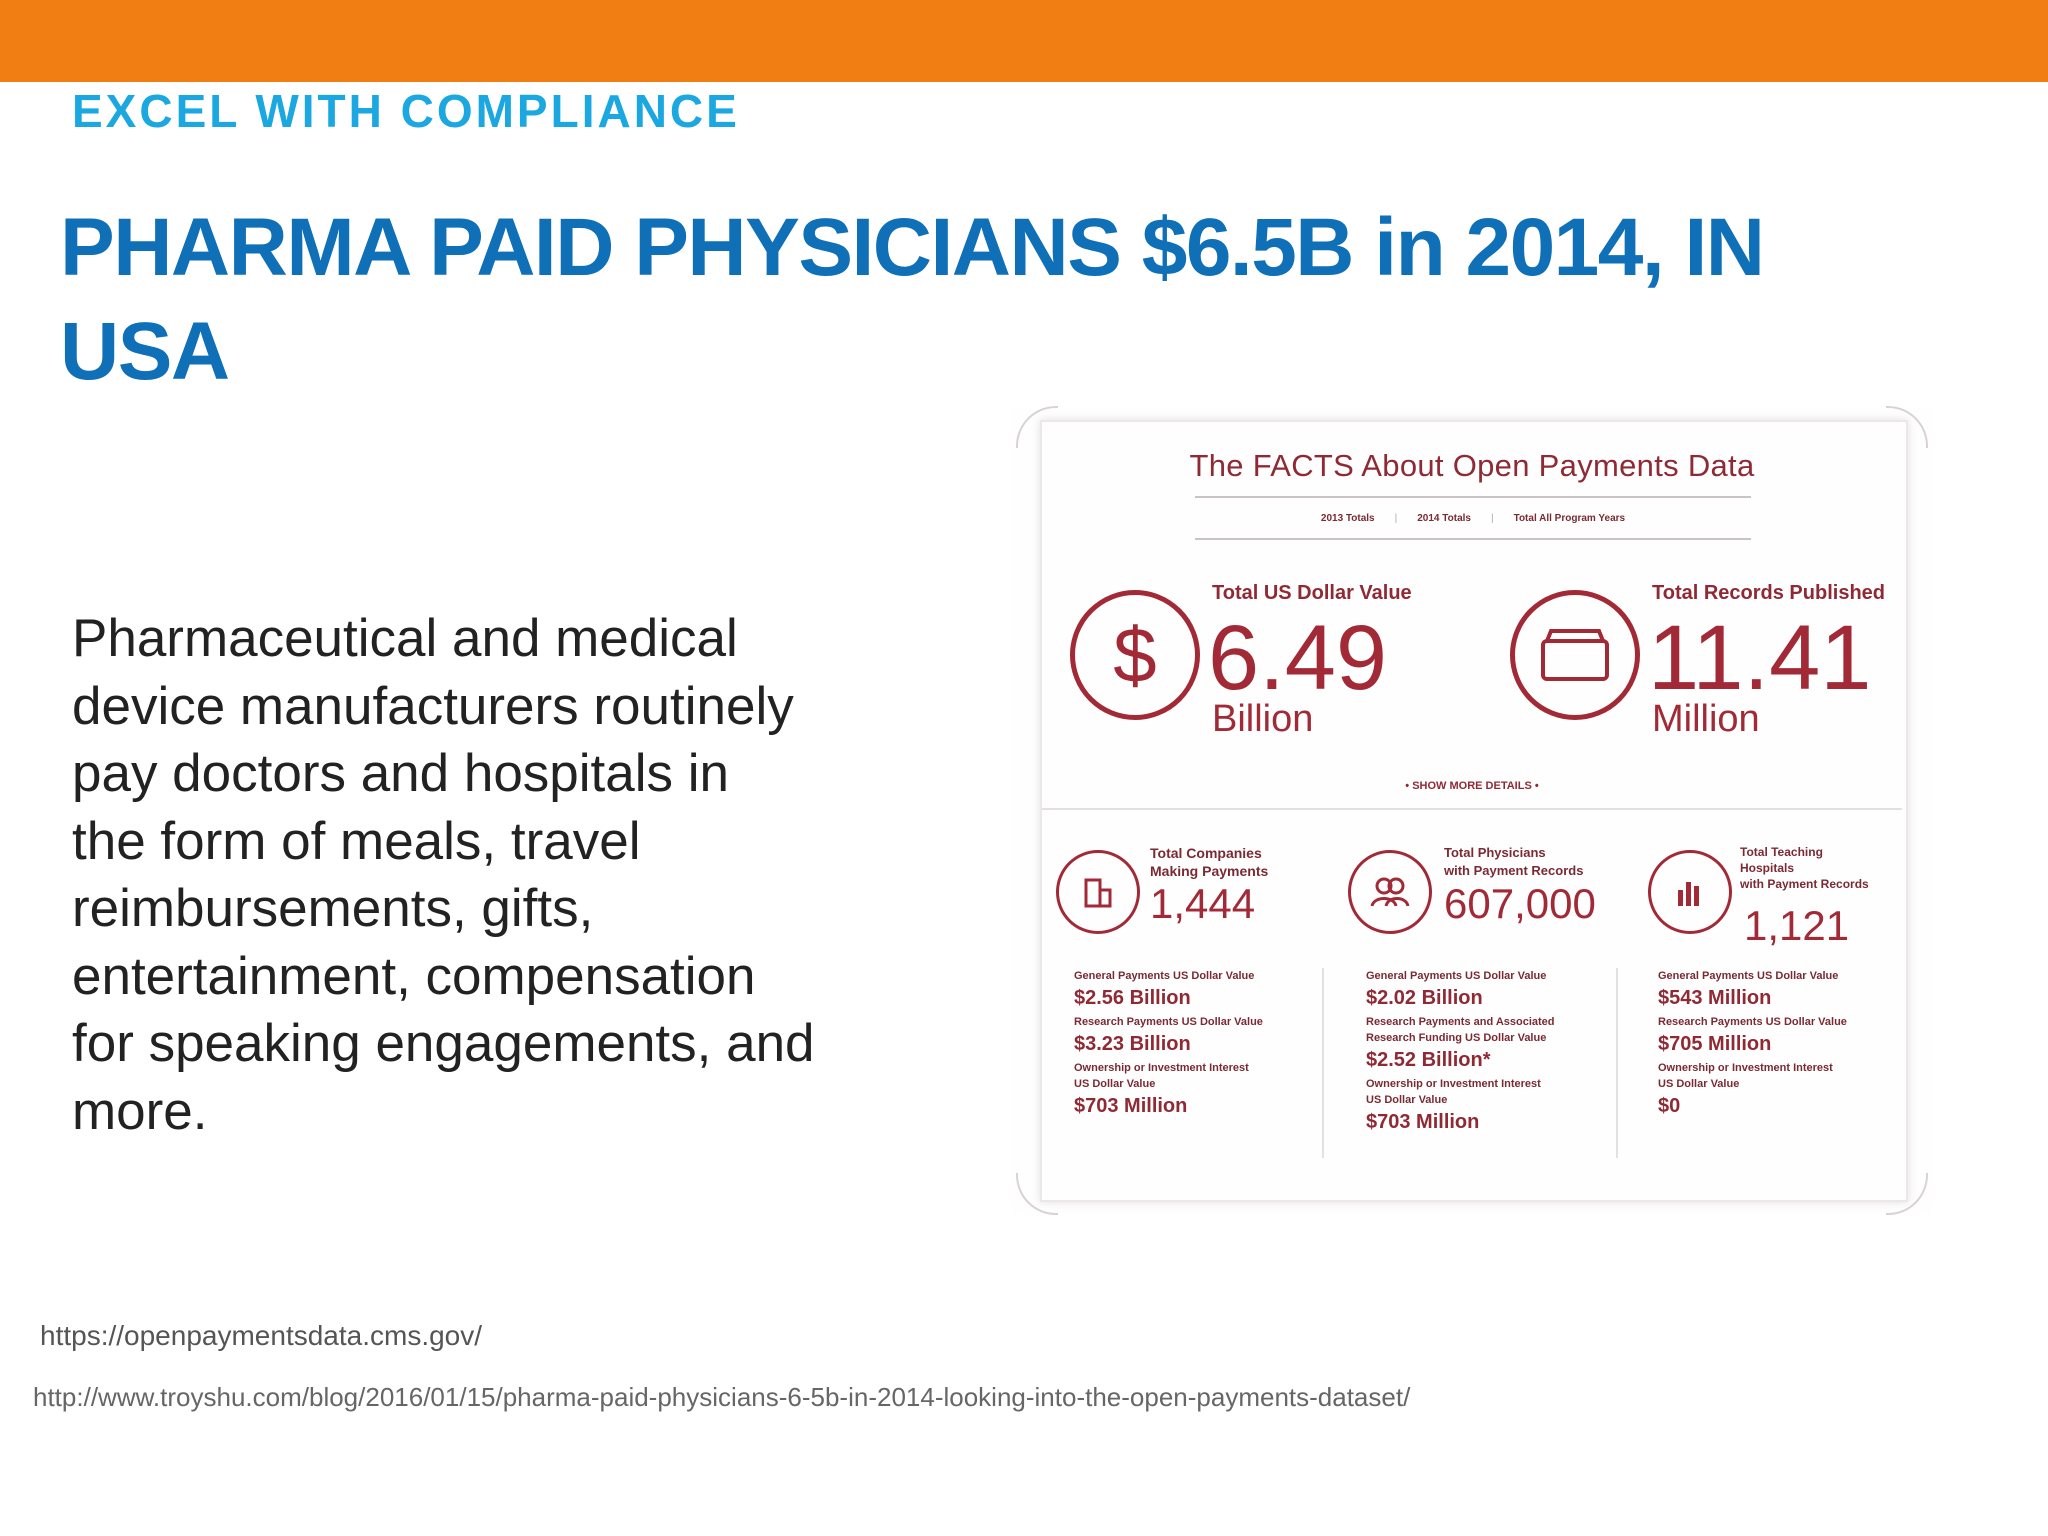 The width and height of the screenshot is (2048, 1536). I want to click on people-icon, so click(1390, 892).